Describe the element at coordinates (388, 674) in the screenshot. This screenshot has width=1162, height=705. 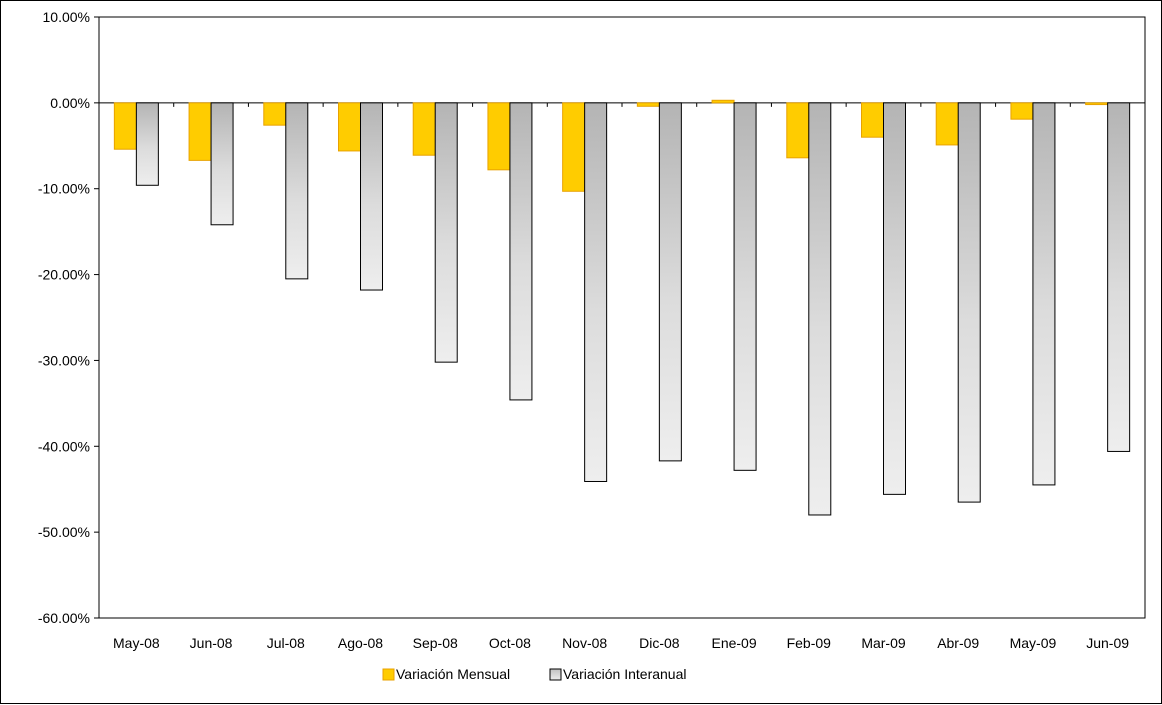
I see `legend-swatch-variacion-mensual` at that location.